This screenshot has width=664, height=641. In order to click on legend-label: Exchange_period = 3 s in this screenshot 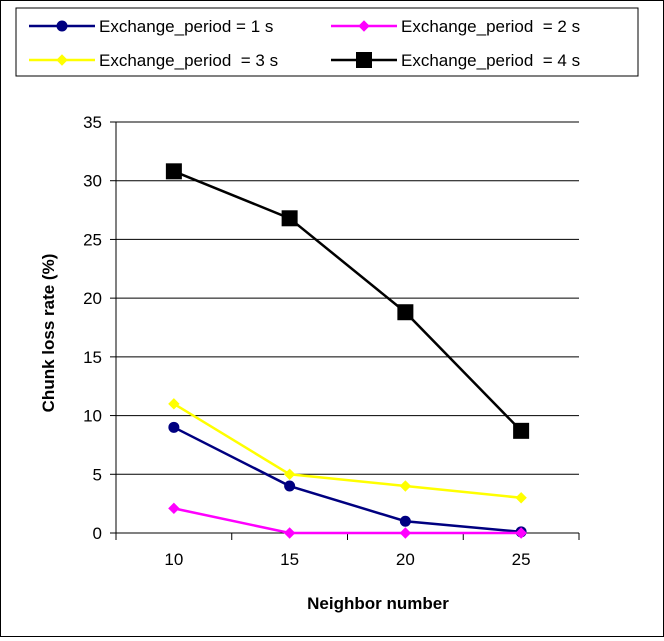, I will do `click(188, 60)`.